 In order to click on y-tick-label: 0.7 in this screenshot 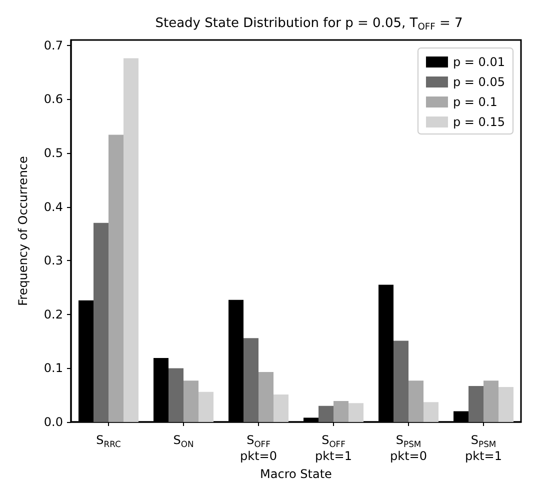, I will do `click(53, 45)`.